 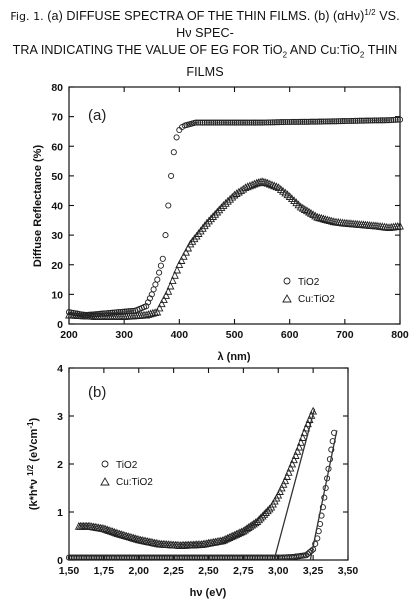 What do you see at coordinates (313, 571) in the screenshot?
I see `x-tick-label: 3,25` at bounding box center [313, 571].